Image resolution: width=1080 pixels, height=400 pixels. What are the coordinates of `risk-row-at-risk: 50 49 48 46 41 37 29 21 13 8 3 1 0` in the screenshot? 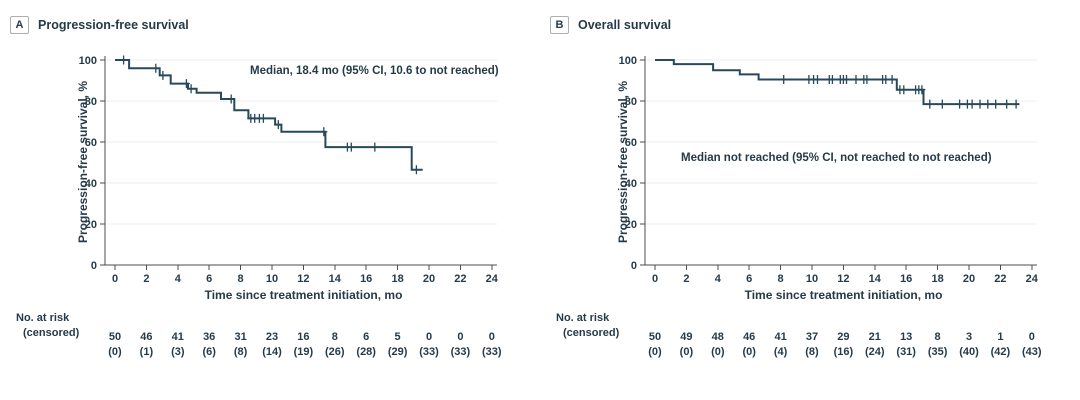 It's located at (842, 337).